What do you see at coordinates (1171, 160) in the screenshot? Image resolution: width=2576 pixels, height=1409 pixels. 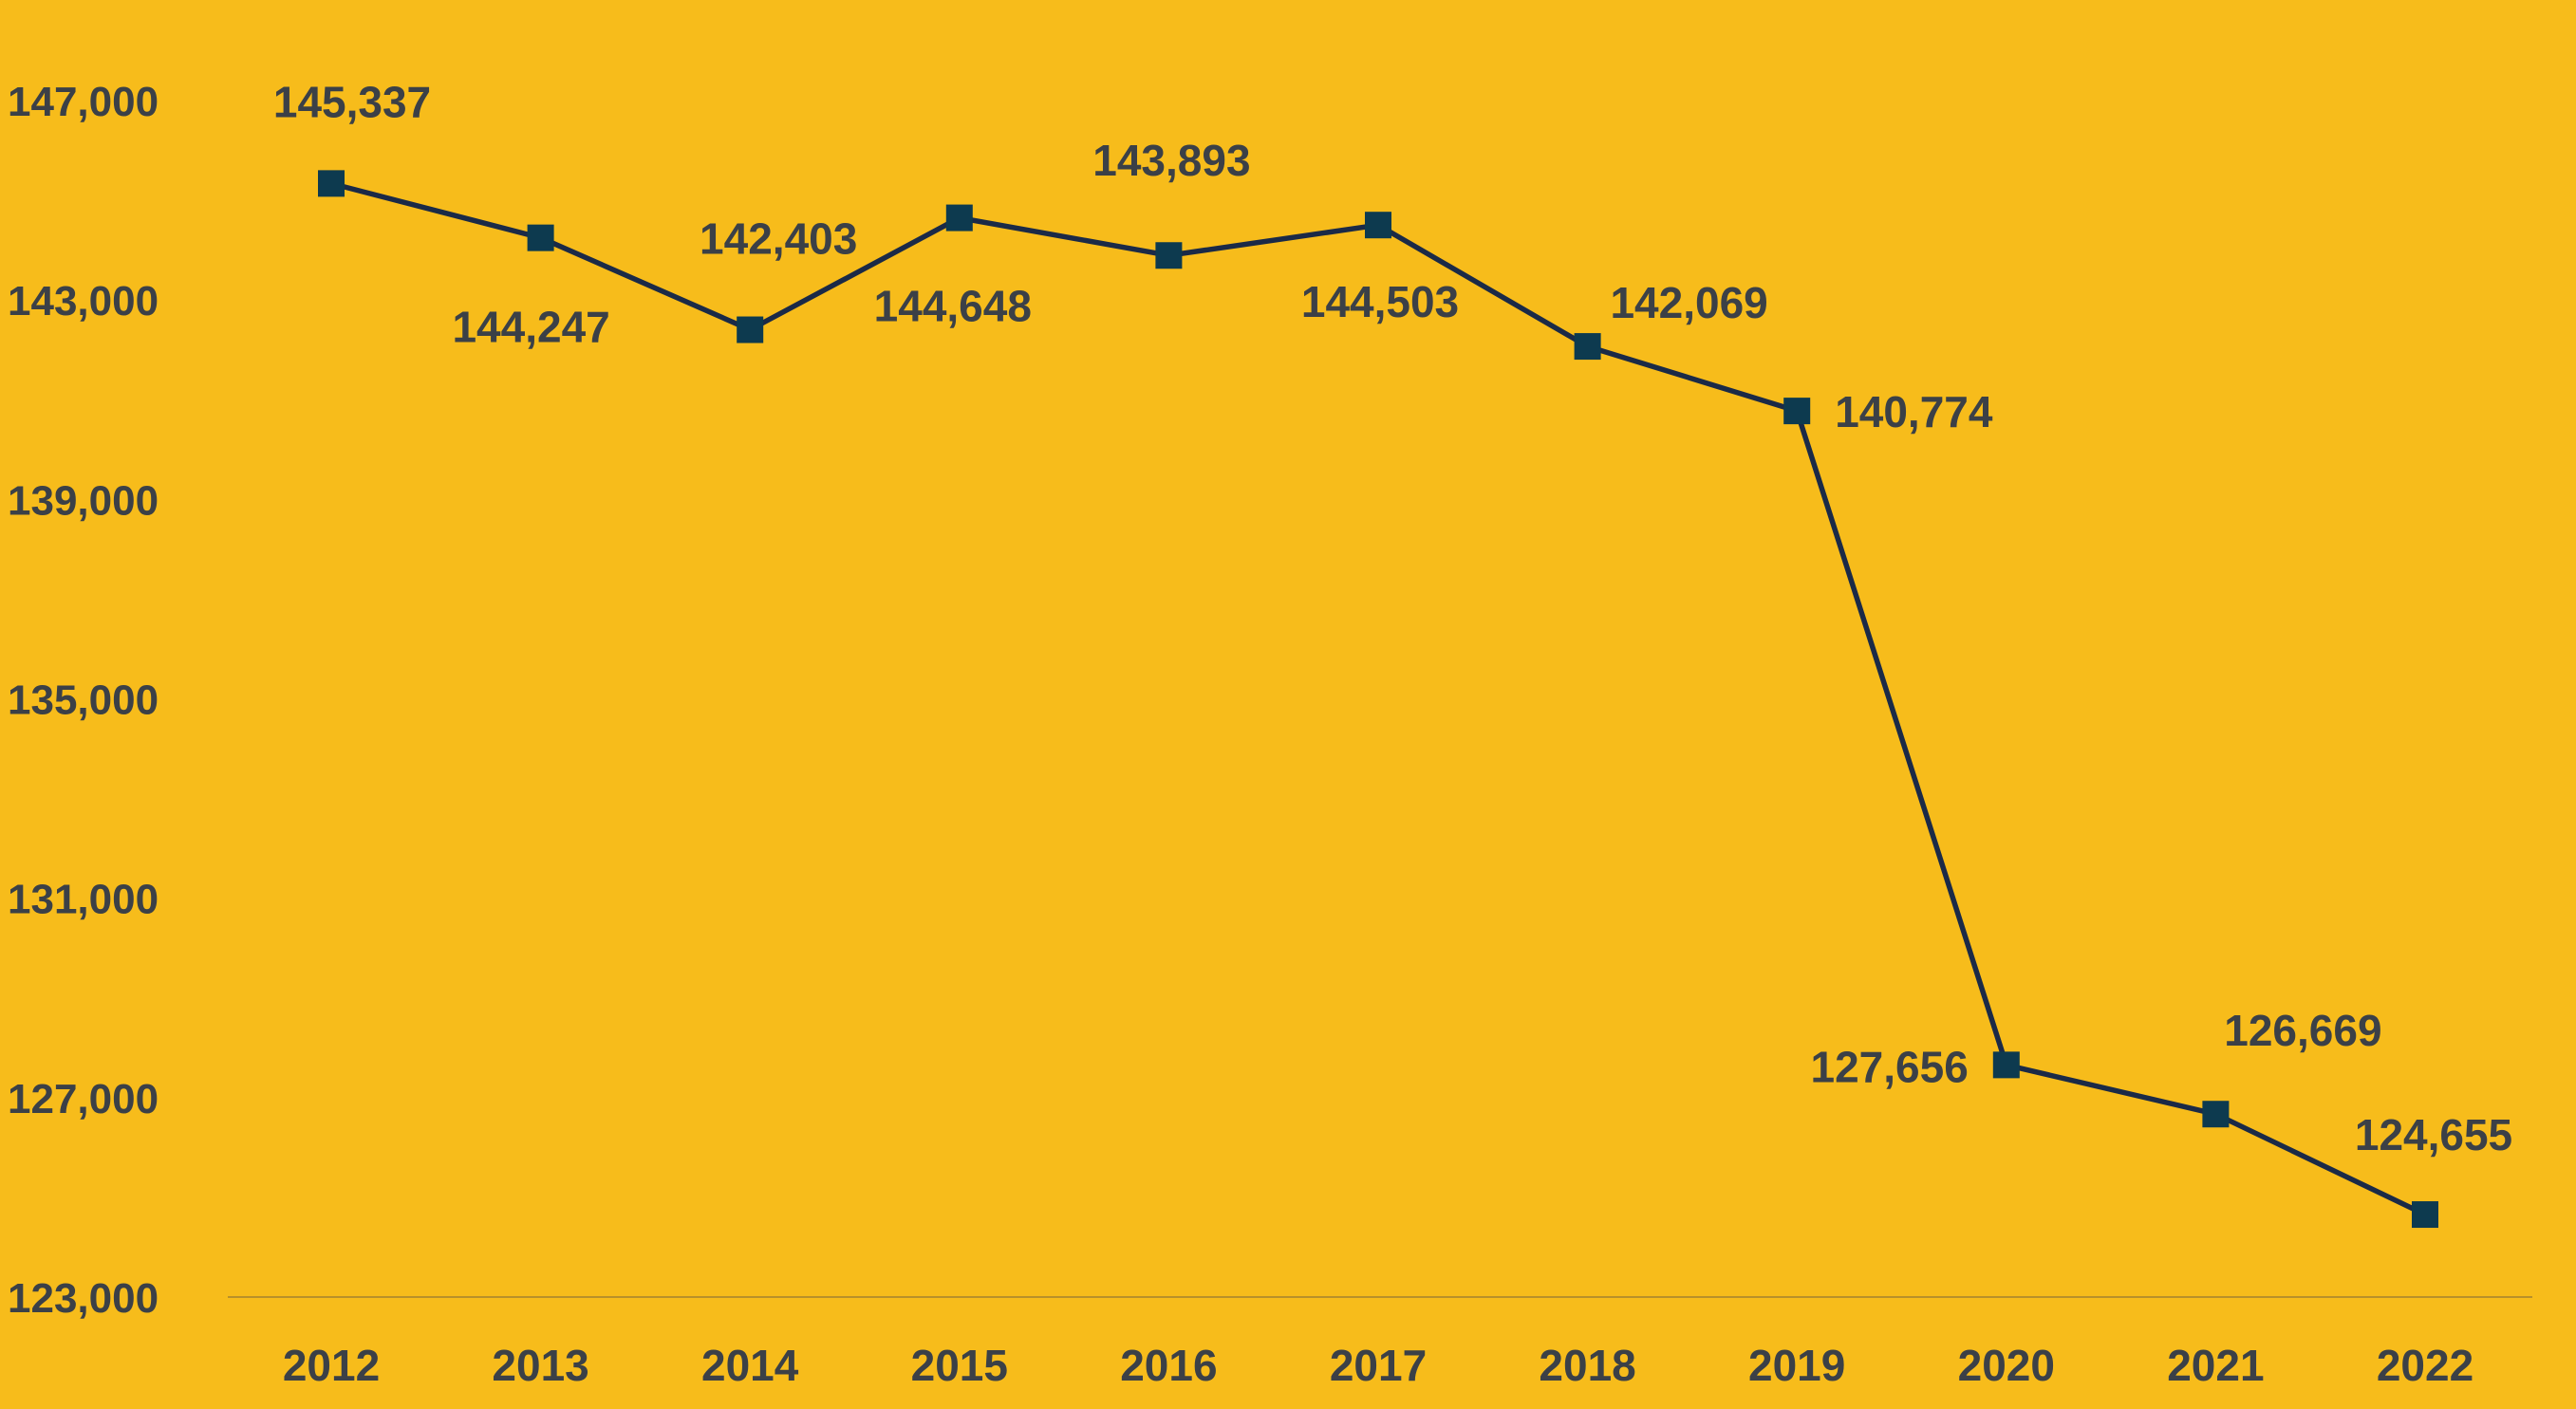 I see `data-label: 143,893` at bounding box center [1171, 160].